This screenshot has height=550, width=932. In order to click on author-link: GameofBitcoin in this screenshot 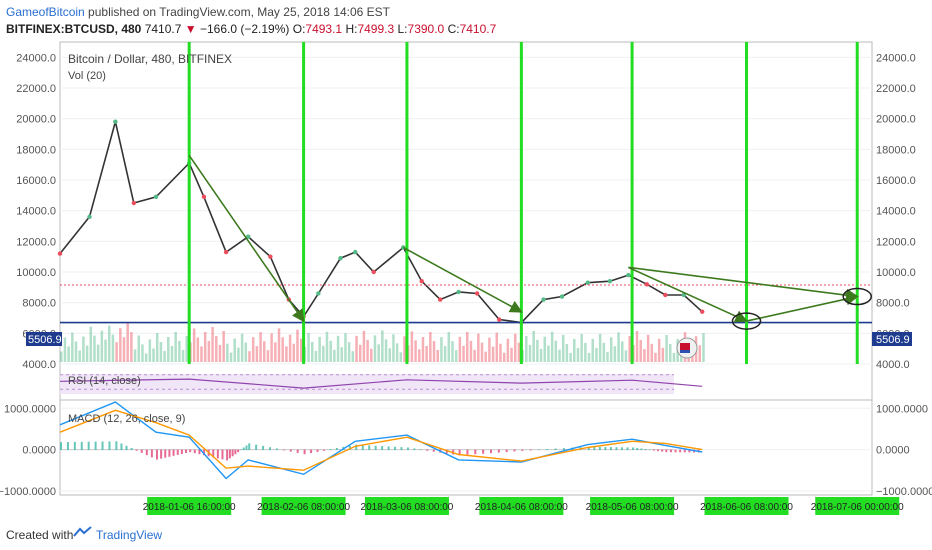, I will do `click(45, 12)`.